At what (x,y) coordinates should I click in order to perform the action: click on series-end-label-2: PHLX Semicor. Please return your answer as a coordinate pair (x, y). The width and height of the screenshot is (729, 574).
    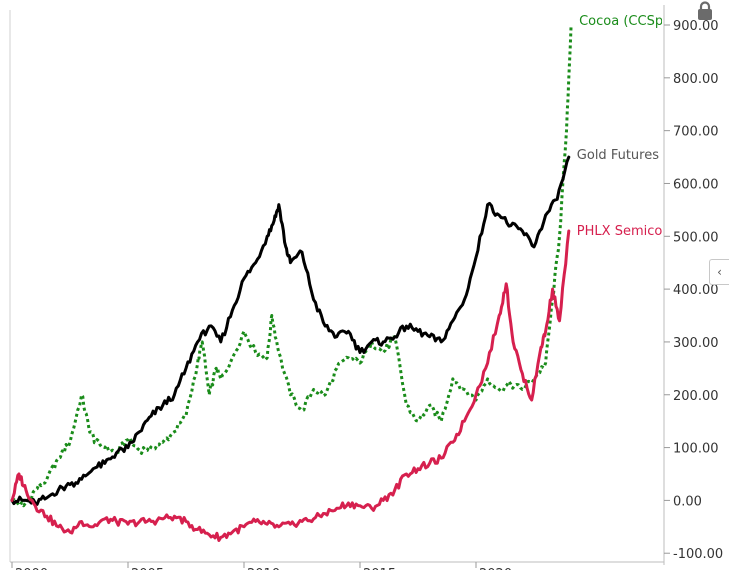
    Looking at the image, I should click on (623, 231).